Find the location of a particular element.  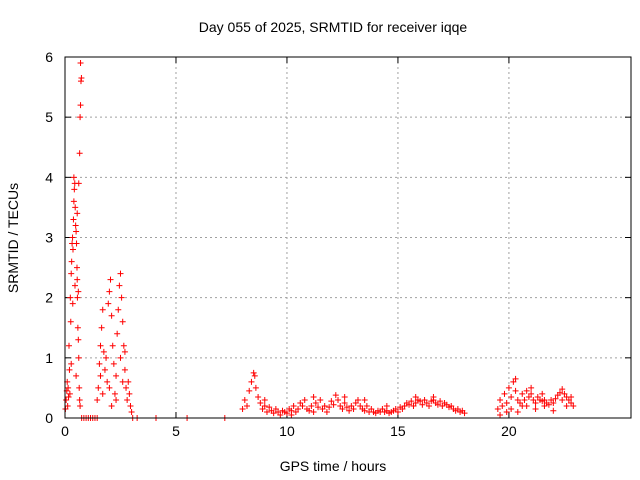

x-tick-label: 15 is located at coordinates (398, 431).